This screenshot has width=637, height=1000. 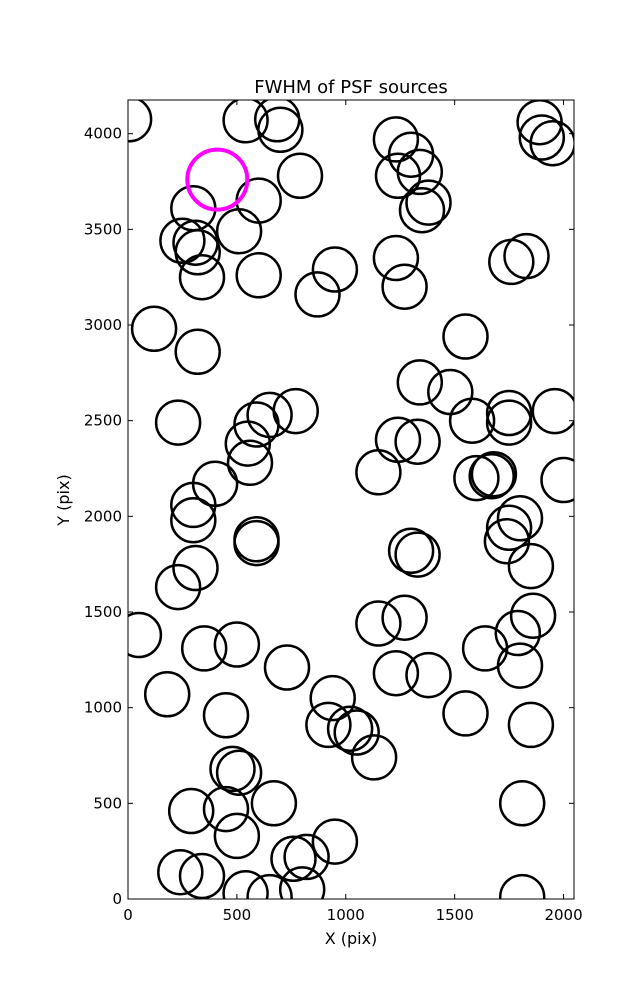 What do you see at coordinates (63, 500) in the screenshot?
I see `y-axis-label: Y (pix)` at bounding box center [63, 500].